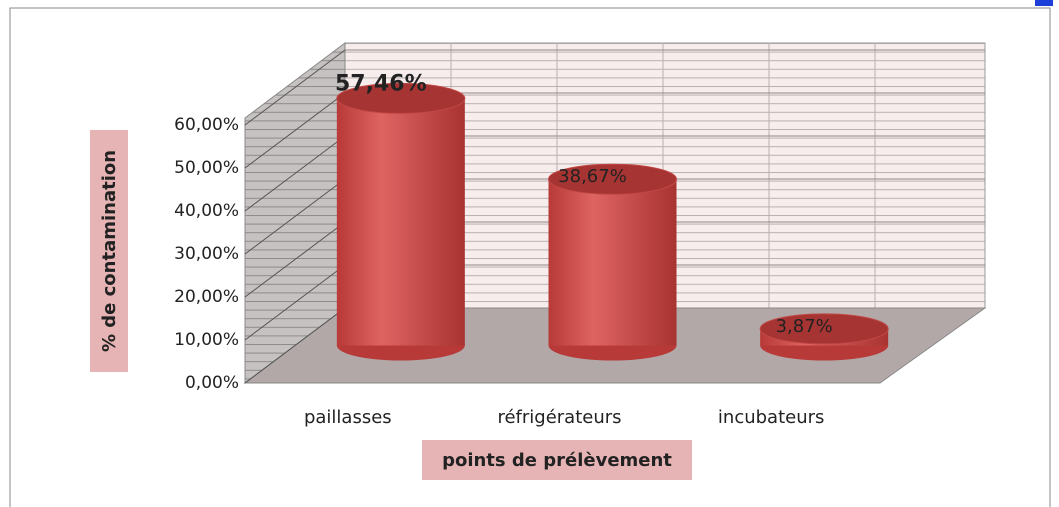 The image size is (1059, 507). Describe the element at coordinates (771, 417) in the screenshot. I see `x-tick-label: incubateurs` at that location.